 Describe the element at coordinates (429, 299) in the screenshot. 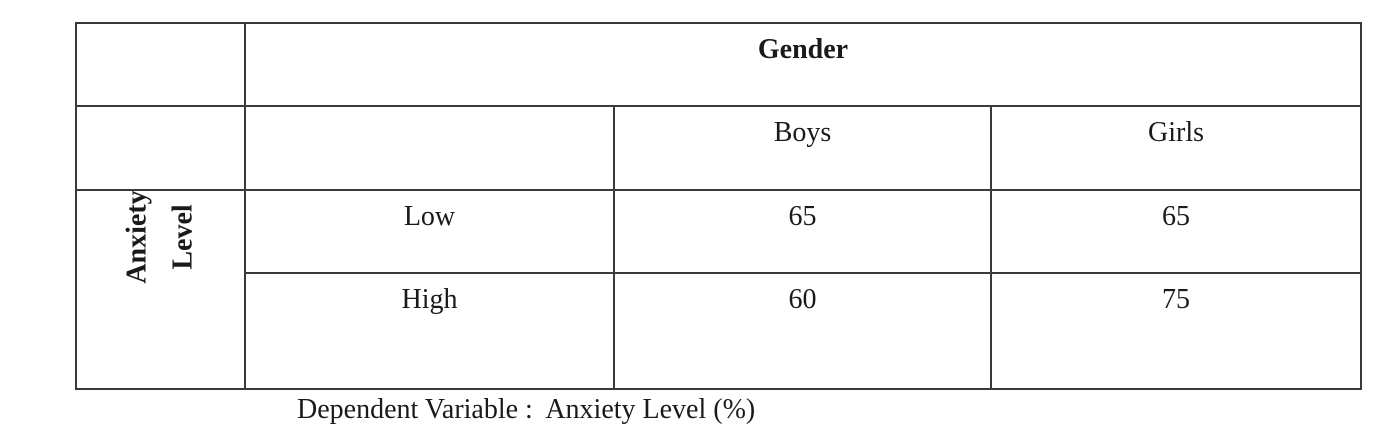

I see `high-label: High` at that location.